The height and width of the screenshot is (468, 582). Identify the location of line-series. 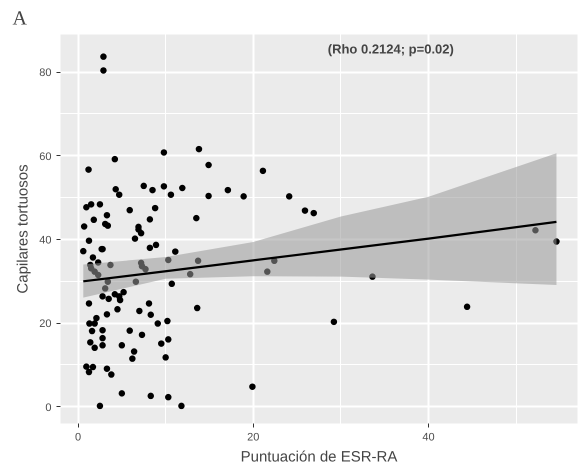
(320, 251).